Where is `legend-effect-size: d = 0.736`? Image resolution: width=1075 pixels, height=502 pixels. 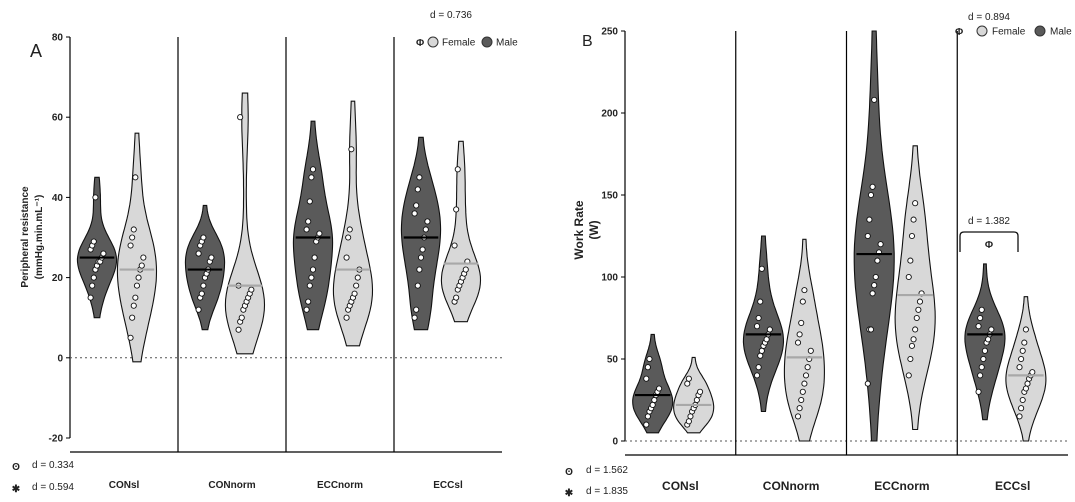 legend-effect-size: d = 0.736 is located at coordinates (451, 15).